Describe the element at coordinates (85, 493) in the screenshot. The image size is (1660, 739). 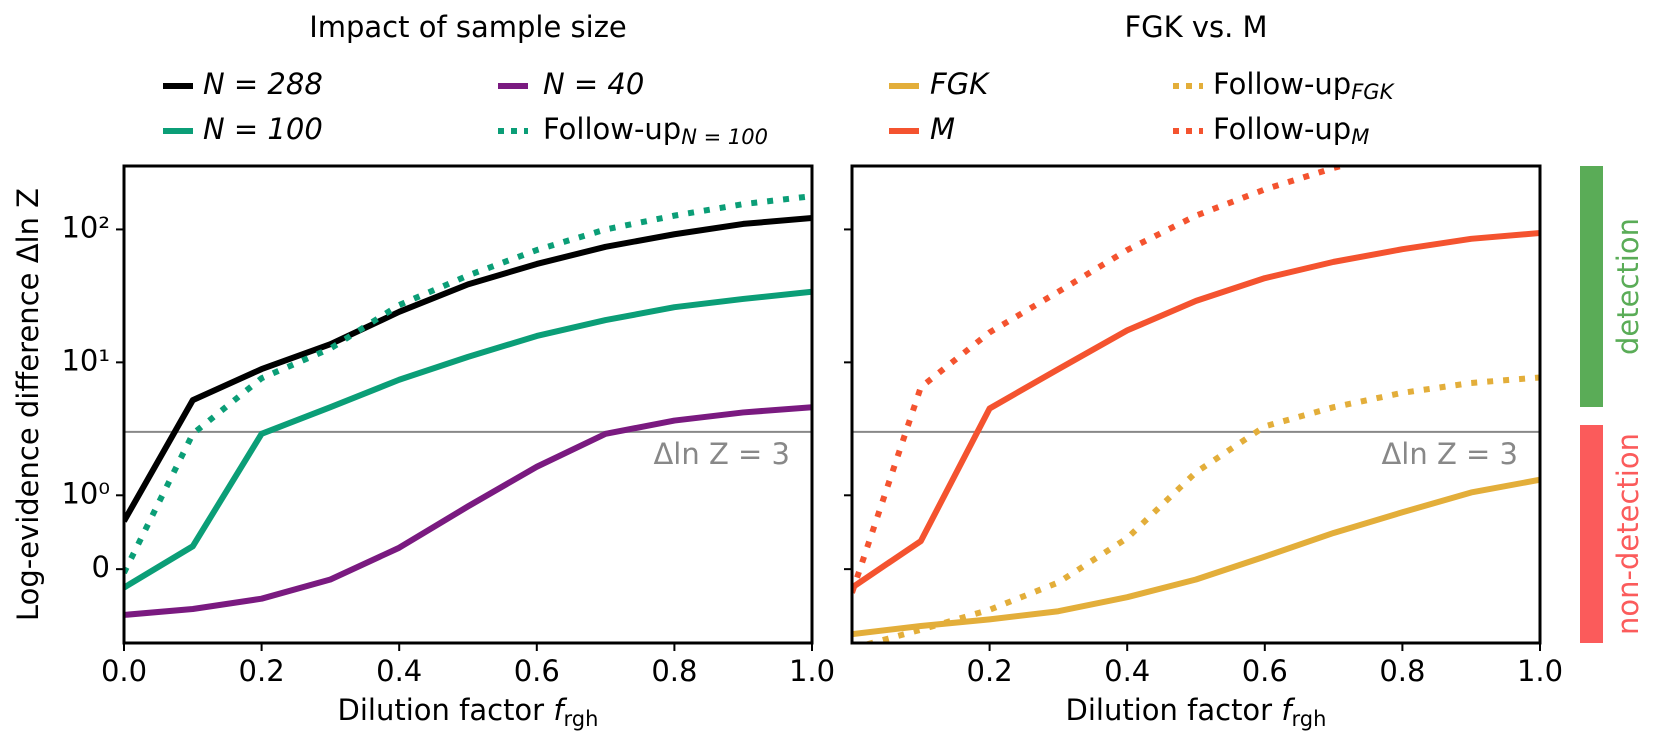
I see `y-tick-label: 10⁰` at that location.